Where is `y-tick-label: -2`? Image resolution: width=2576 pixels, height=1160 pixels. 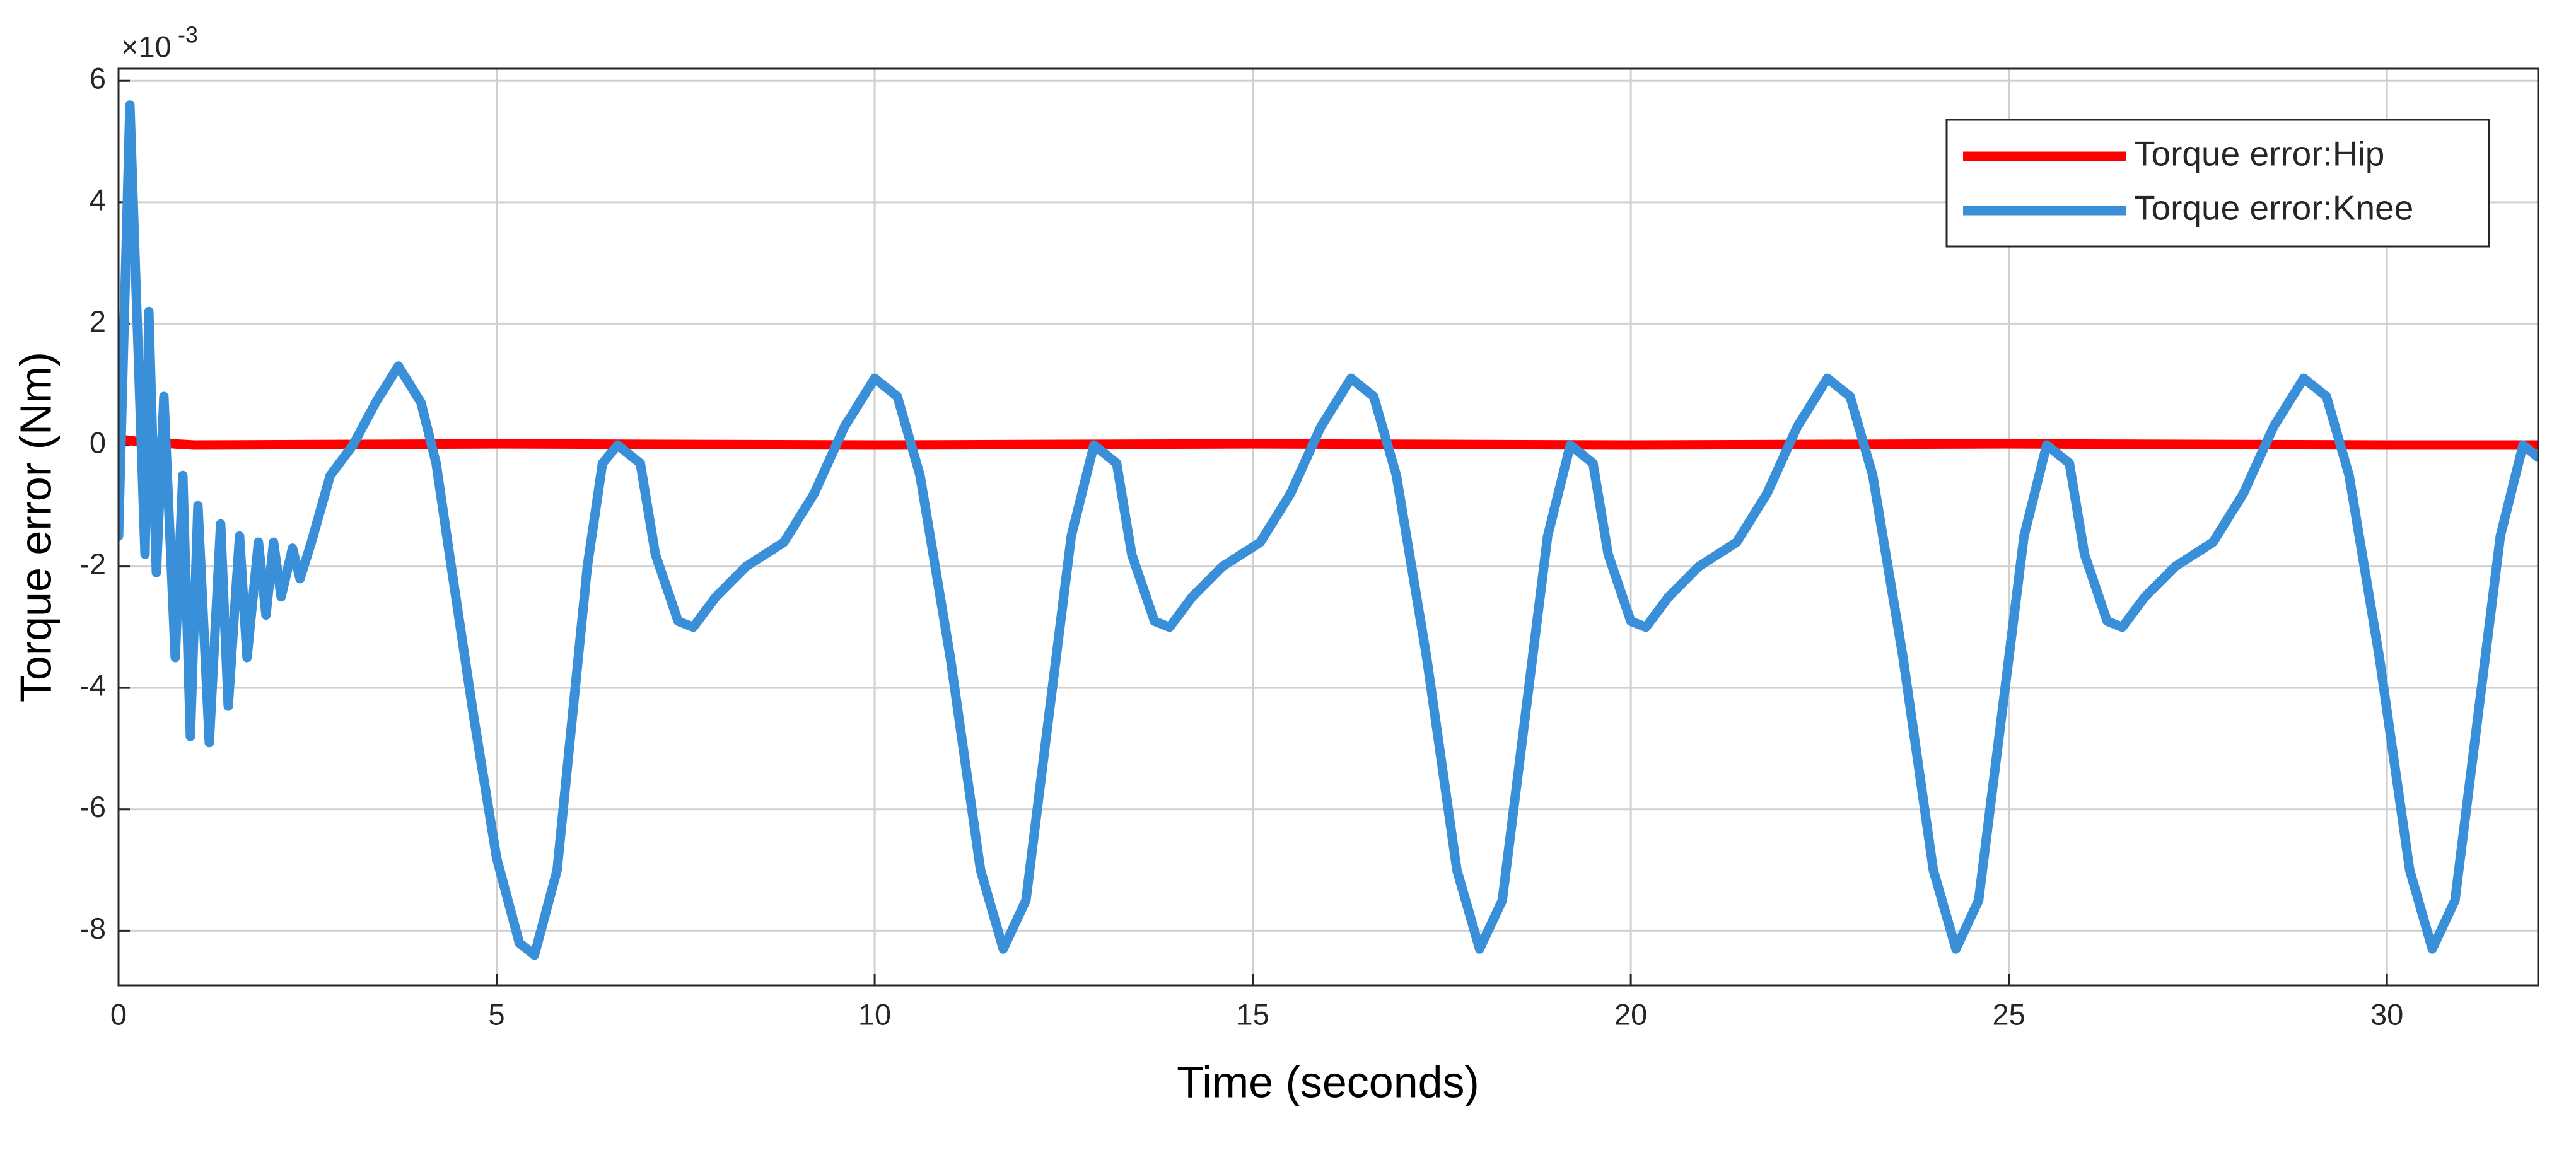 y-tick-label: -2 is located at coordinates (93, 564).